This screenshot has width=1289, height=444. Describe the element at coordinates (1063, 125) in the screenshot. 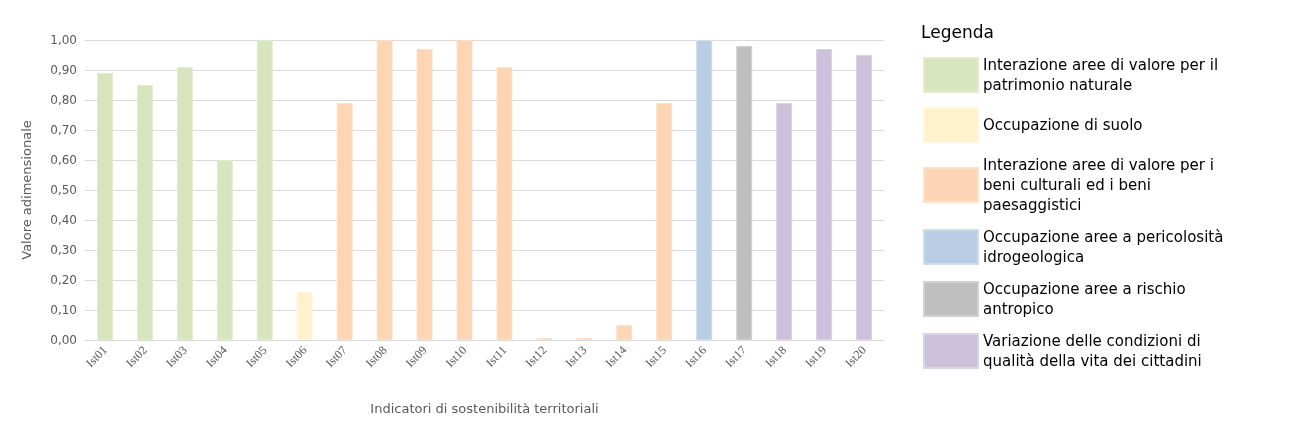

I see `legend-label: Occupazione di suolo` at that location.